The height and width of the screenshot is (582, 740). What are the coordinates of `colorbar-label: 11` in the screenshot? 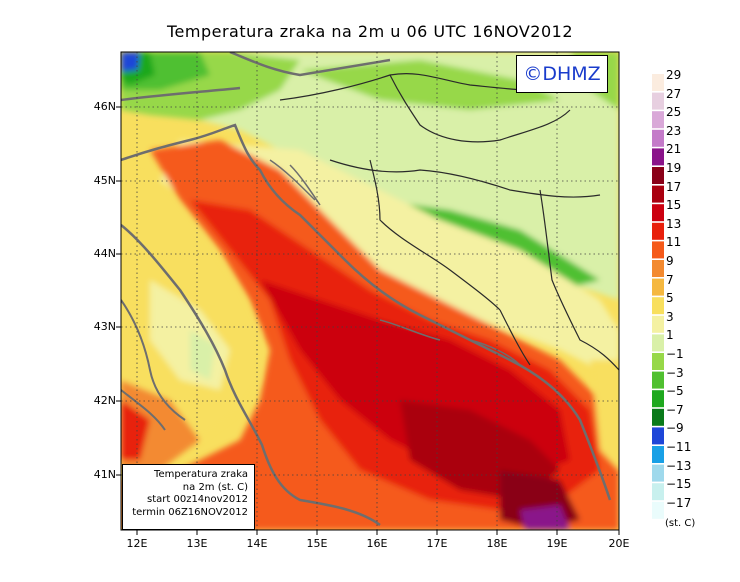 It's located at (674, 242).